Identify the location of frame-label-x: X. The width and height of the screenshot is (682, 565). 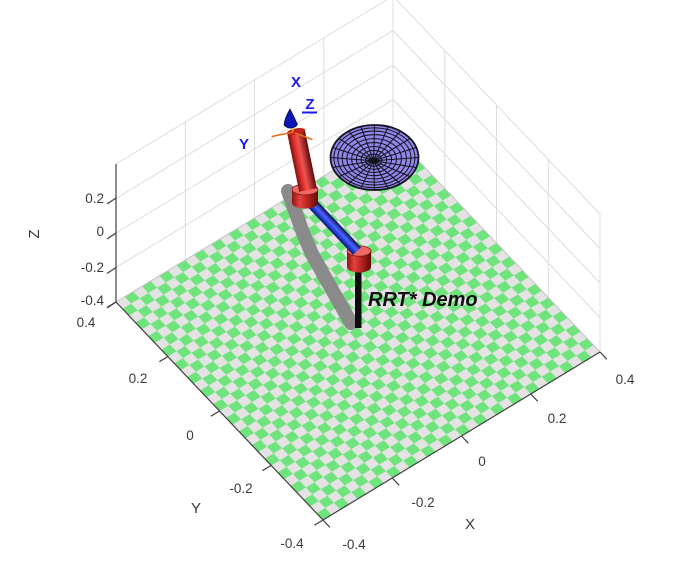
(296, 82).